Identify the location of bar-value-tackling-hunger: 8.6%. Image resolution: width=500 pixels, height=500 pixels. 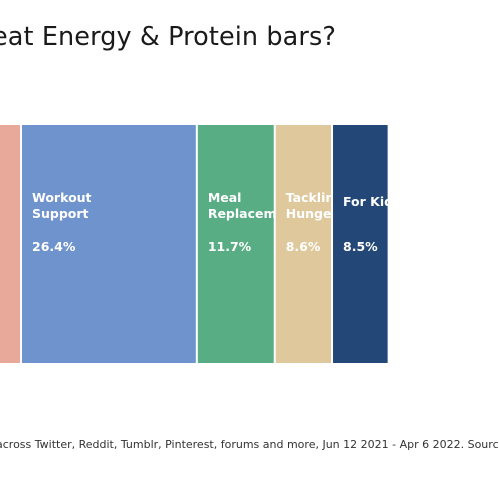
(303, 246).